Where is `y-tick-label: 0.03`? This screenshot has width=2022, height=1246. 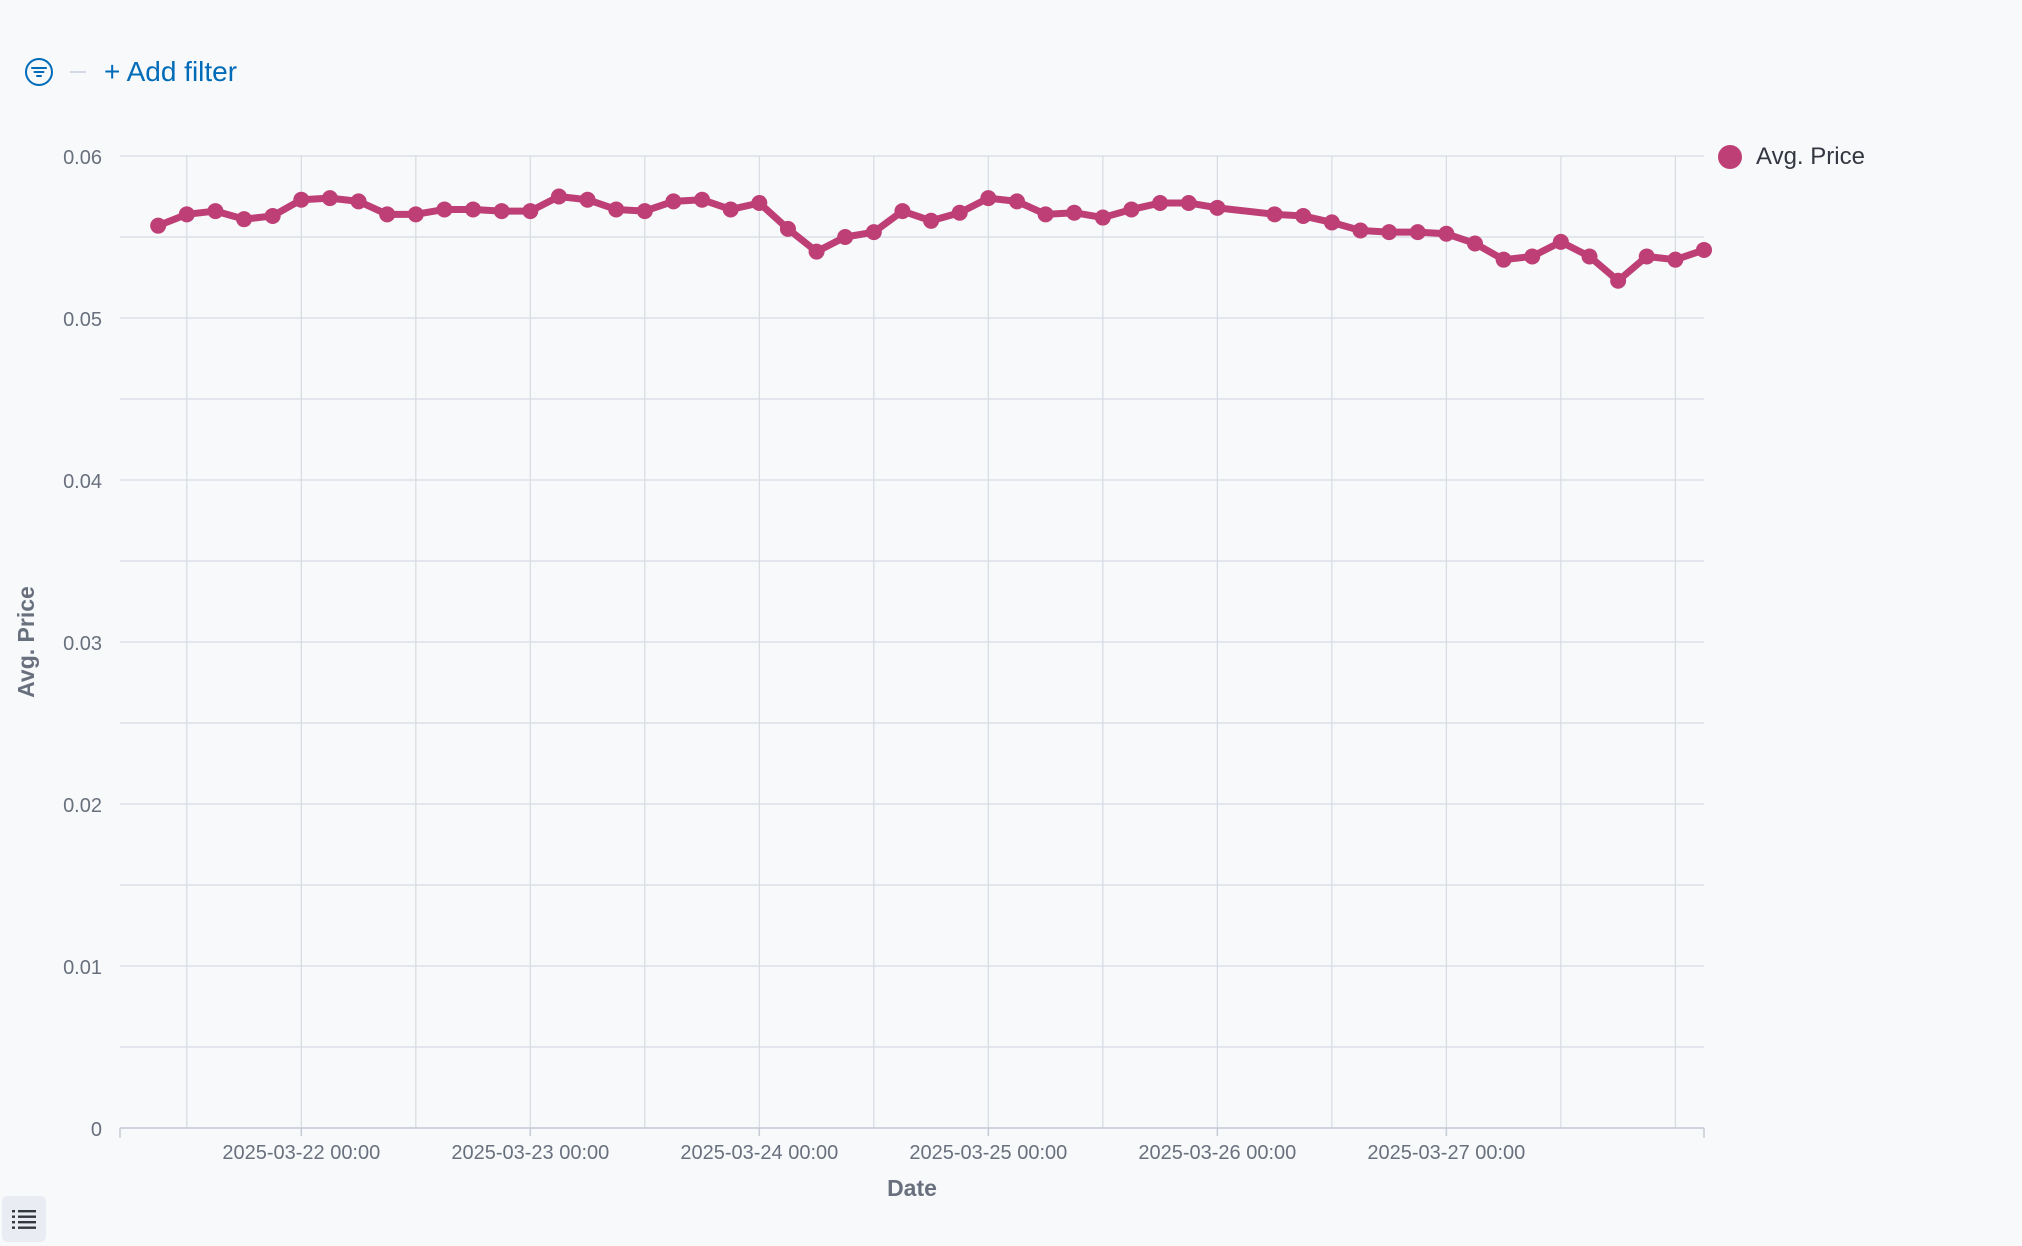 y-tick-label: 0.03 is located at coordinates (82, 644).